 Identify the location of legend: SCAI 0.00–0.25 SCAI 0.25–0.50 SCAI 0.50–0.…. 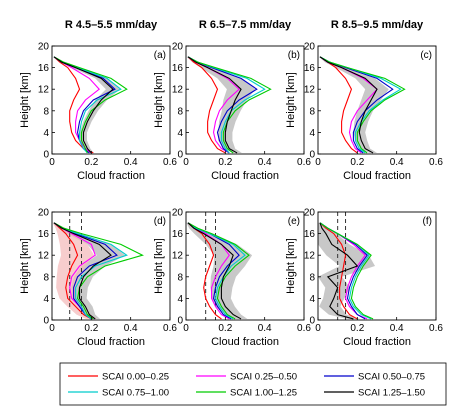
(253, 384).